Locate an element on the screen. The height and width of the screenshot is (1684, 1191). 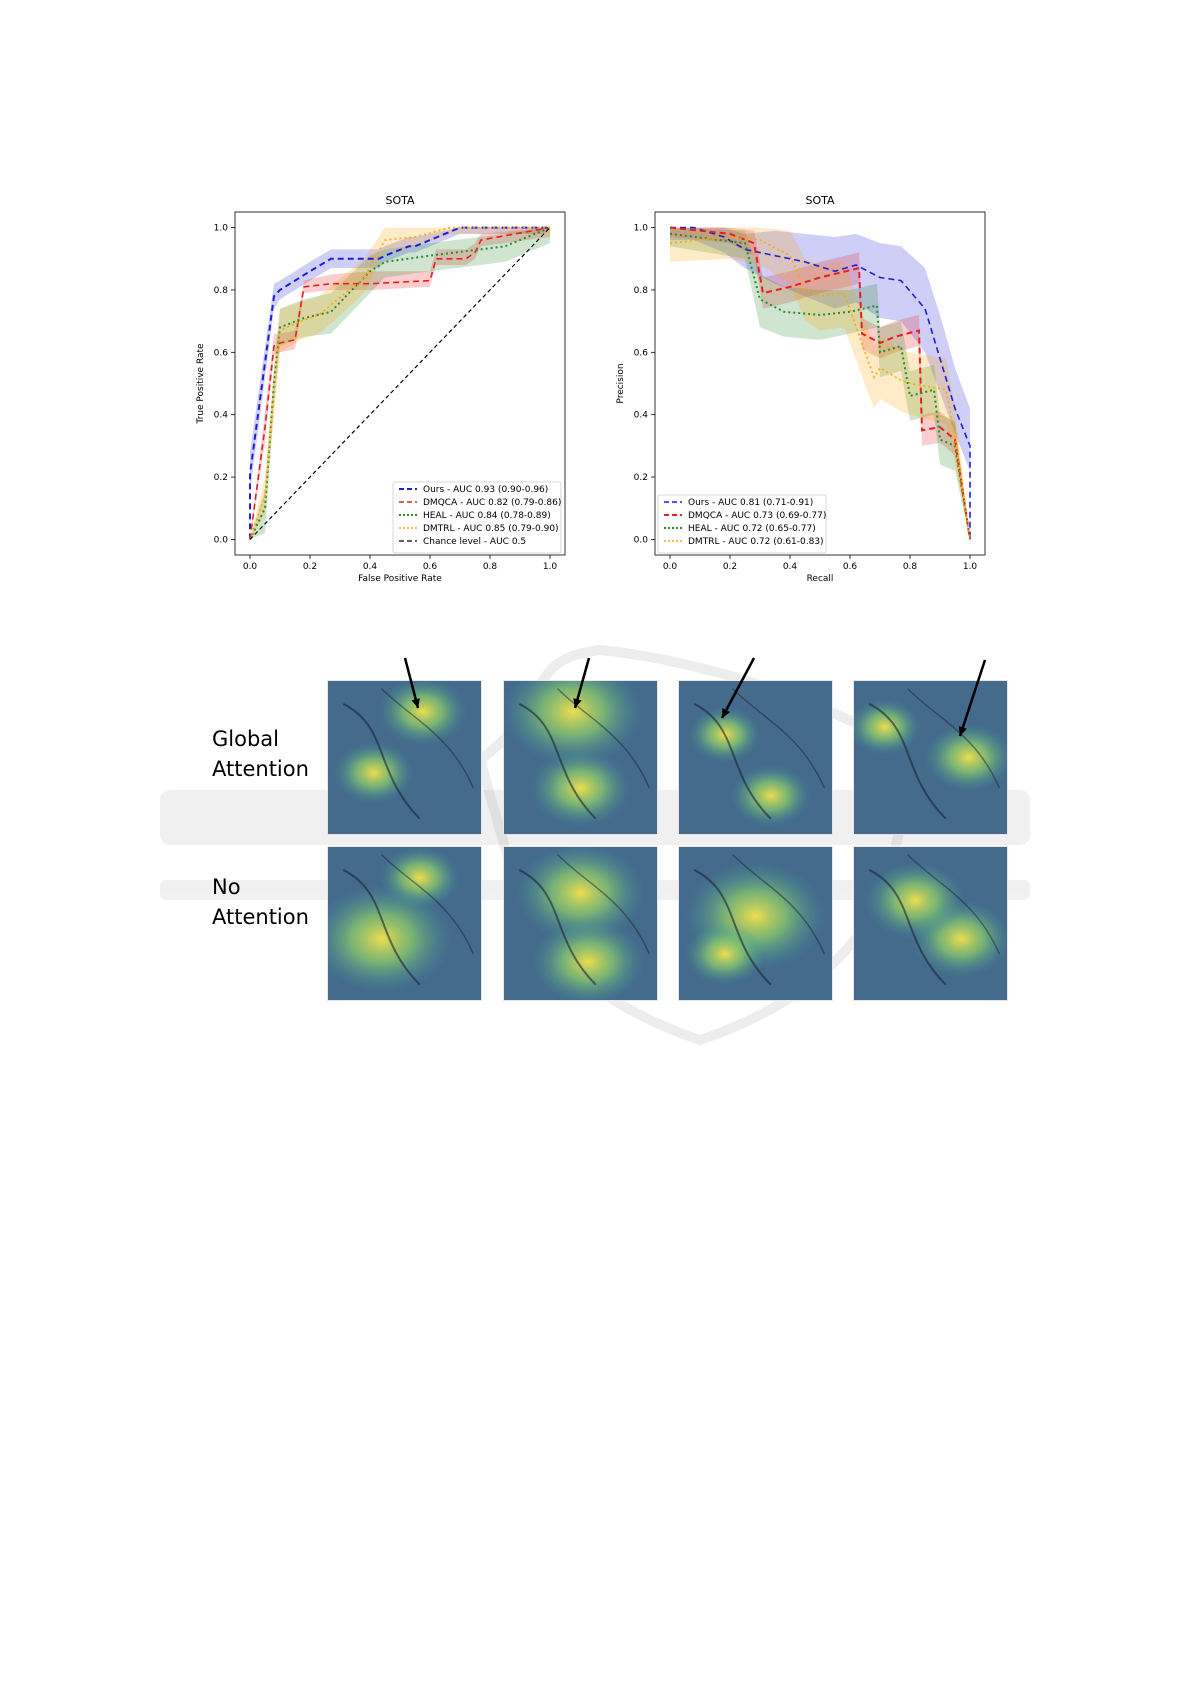
legend-entry: Ours - AUC 0.81 (0.71-0.91) is located at coordinates (750, 503).